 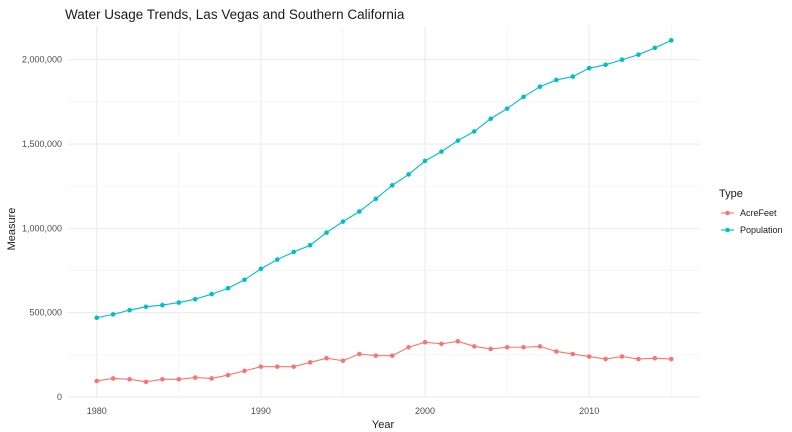 I want to click on legend-label-population: Population, so click(x=761, y=230).